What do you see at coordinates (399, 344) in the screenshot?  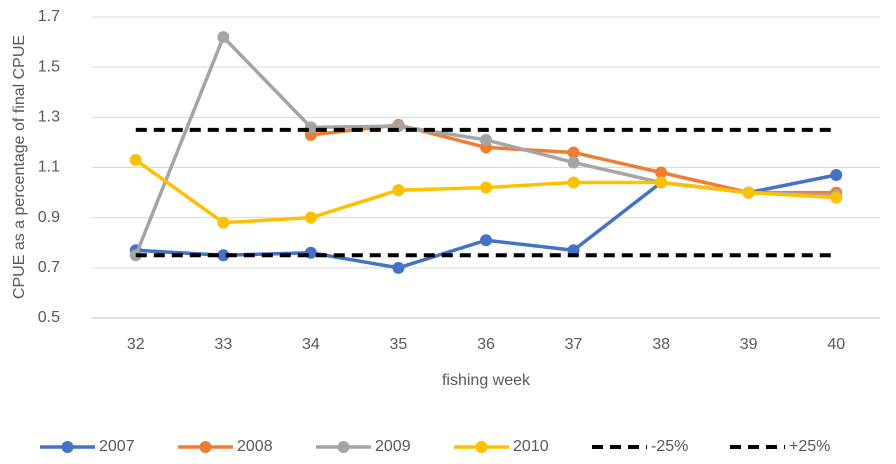 I see `x-tick-label: 35` at bounding box center [399, 344].